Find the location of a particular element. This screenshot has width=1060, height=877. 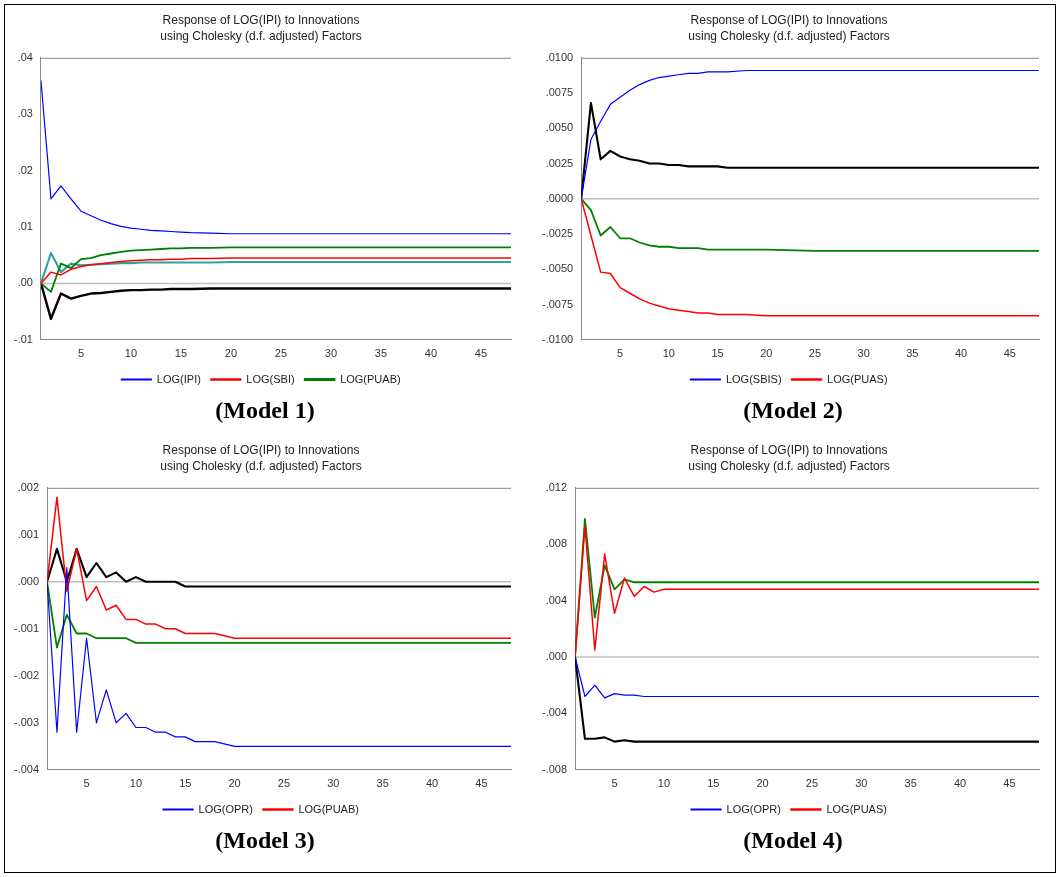

y-tick-label: -.0050 is located at coordinates (557, 268).